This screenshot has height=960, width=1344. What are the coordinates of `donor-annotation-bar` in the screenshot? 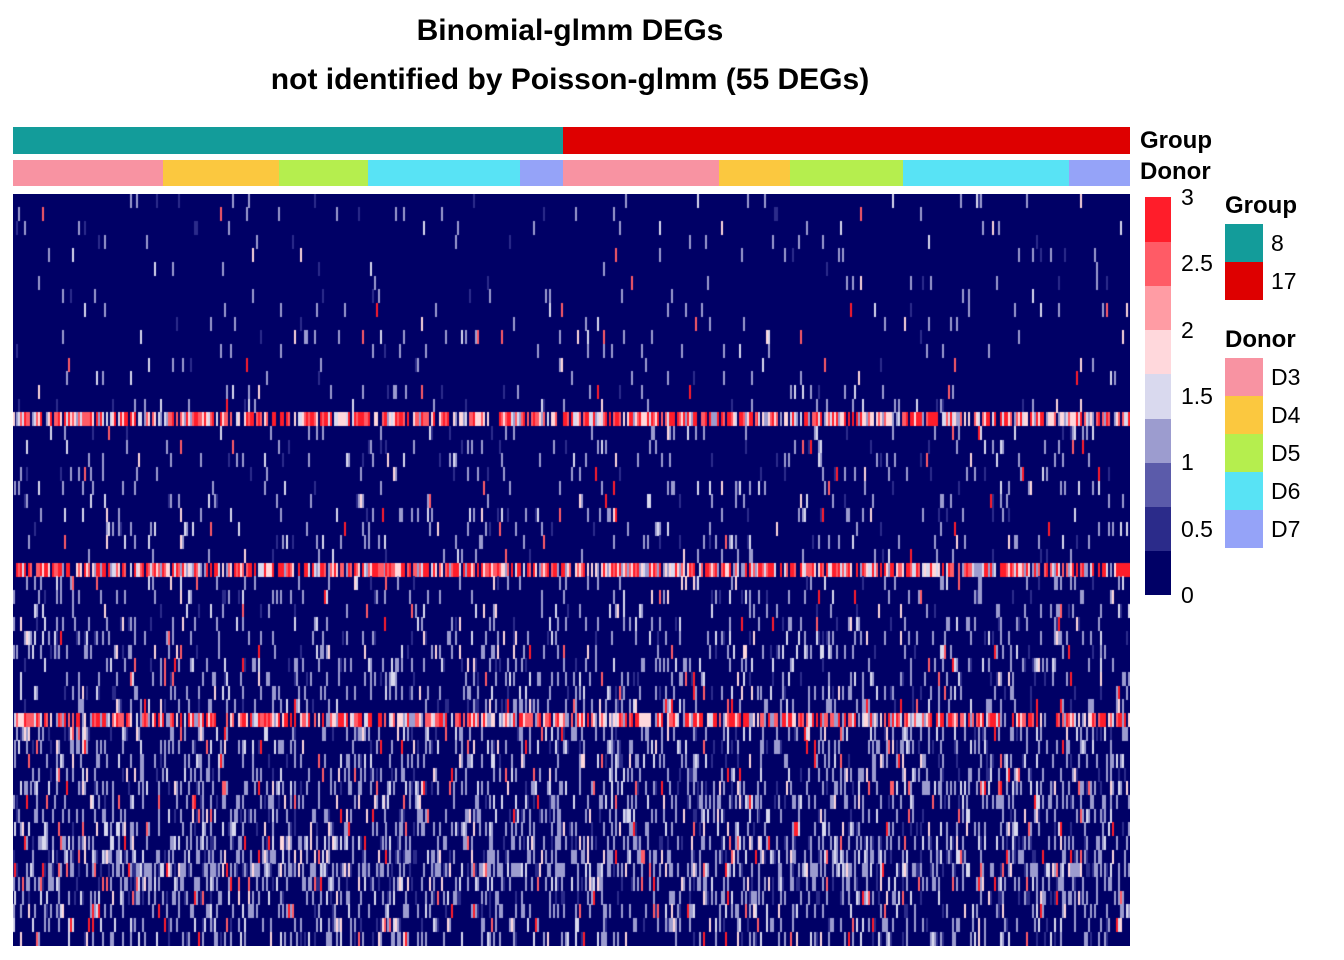 It's located at (571, 173).